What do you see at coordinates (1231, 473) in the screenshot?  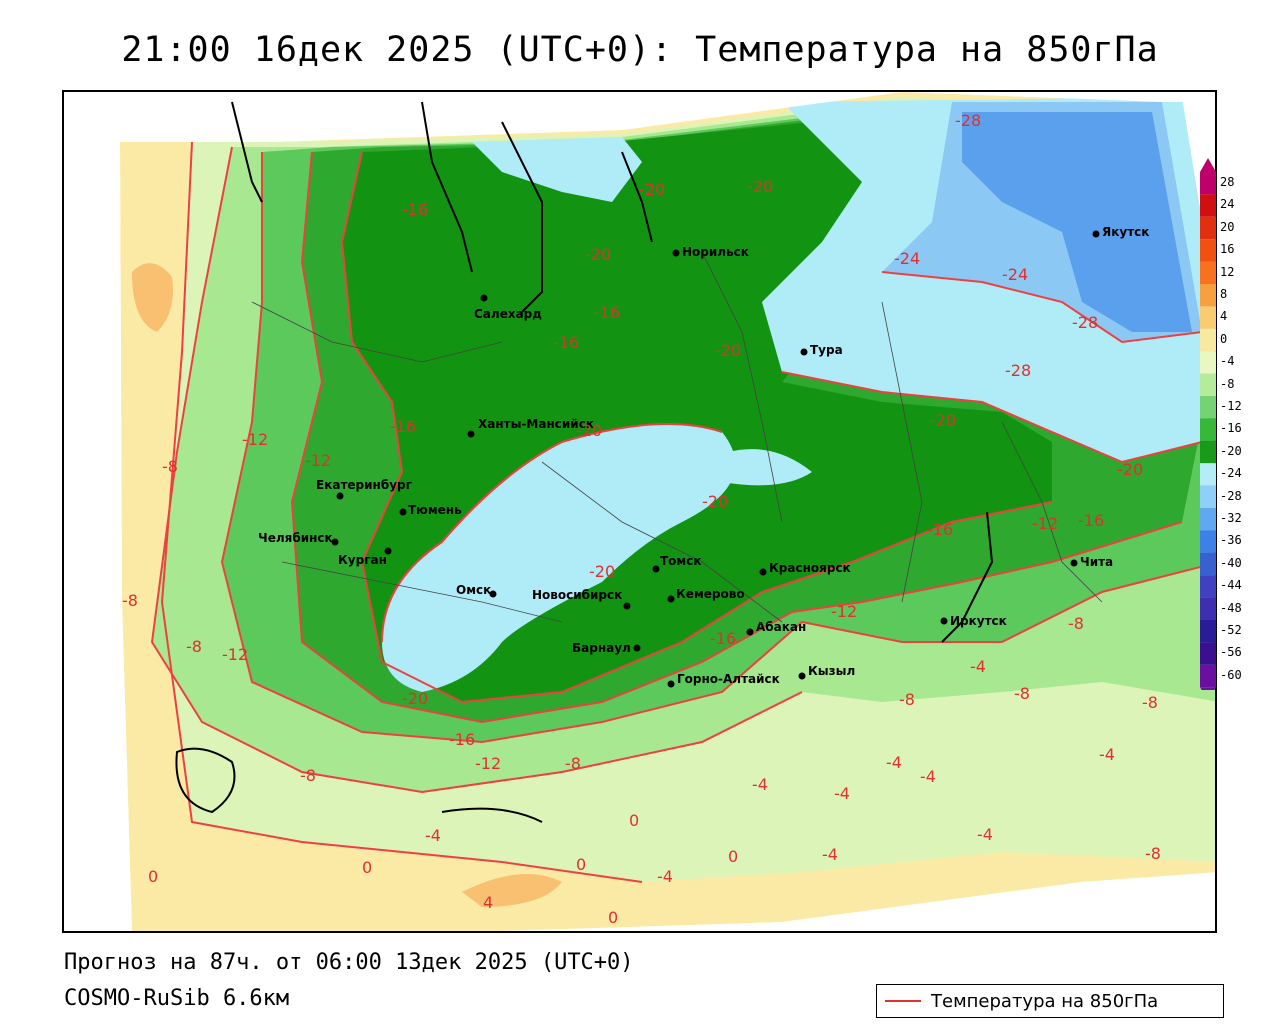 I see `colorbar-tick-label: -24` at bounding box center [1231, 473].